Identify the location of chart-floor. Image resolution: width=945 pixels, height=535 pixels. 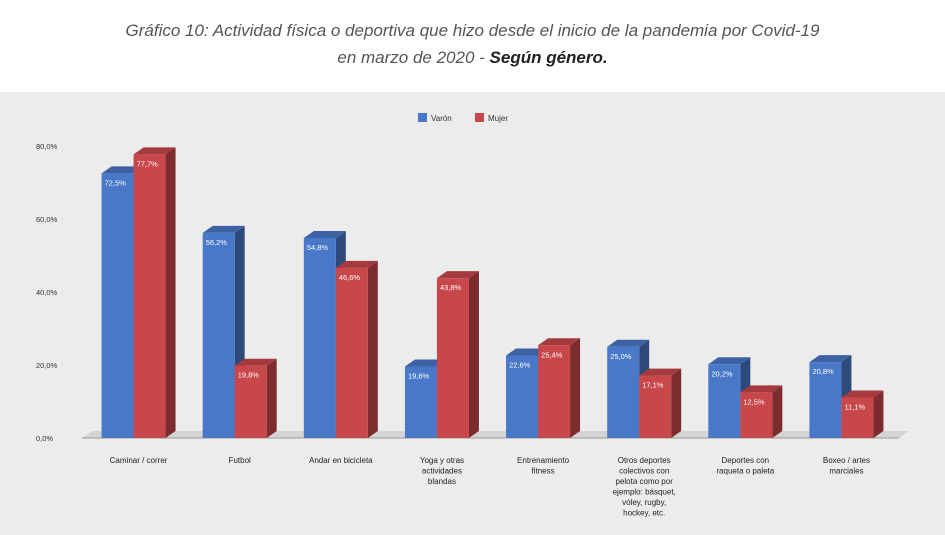
(495, 434).